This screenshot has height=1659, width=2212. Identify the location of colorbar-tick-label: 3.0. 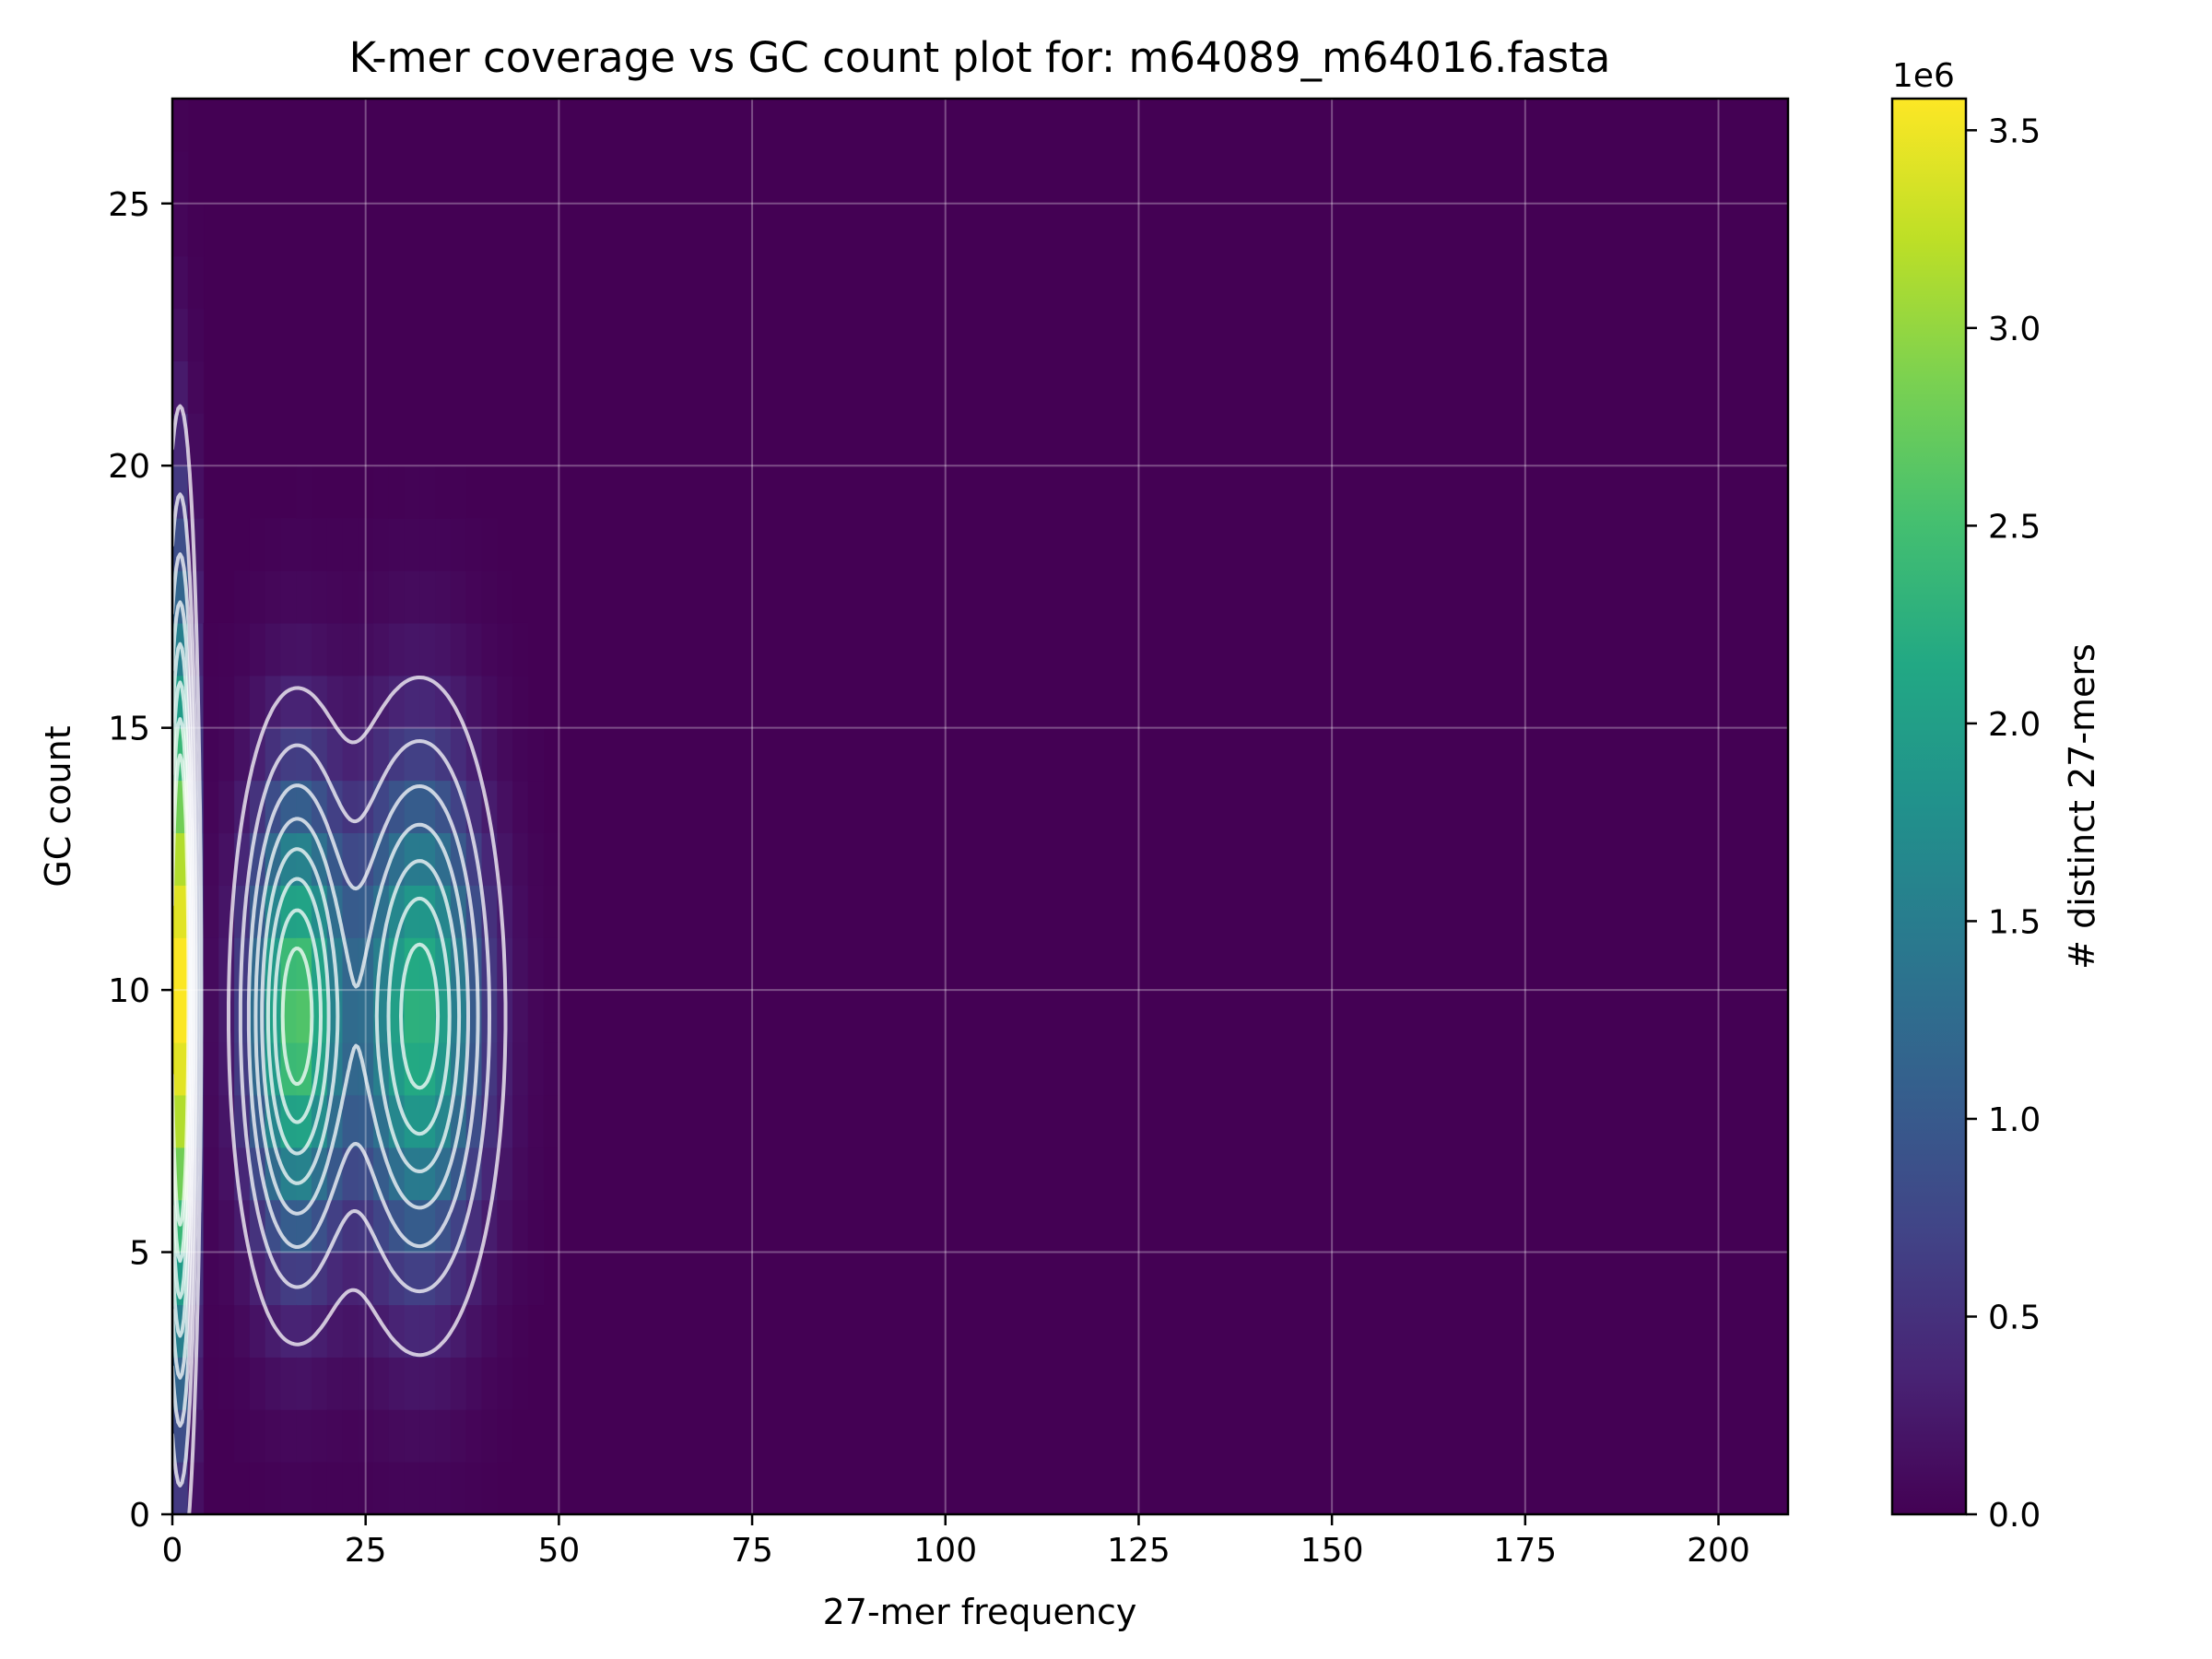
(2014, 329).